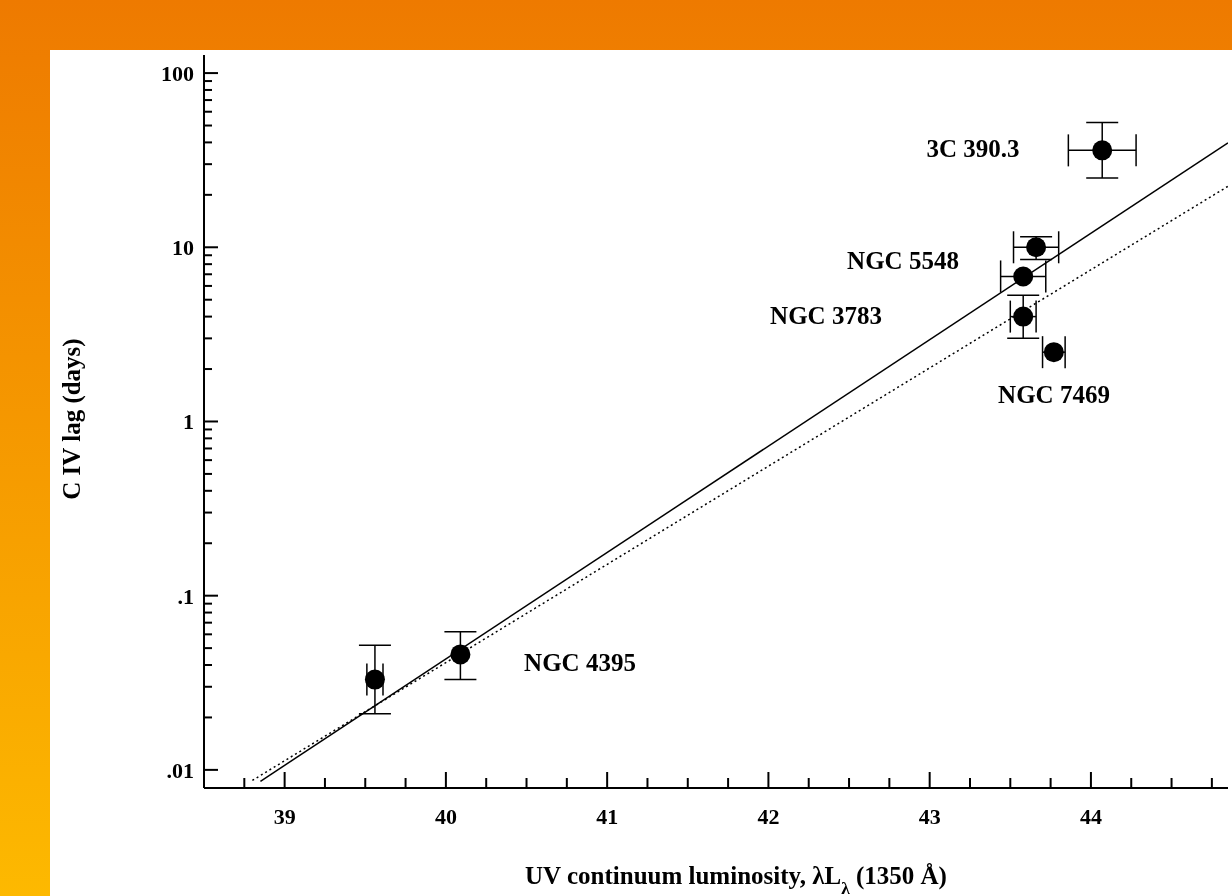  What do you see at coordinates (826, 316) in the screenshot?
I see `annotation: NGC 3783` at bounding box center [826, 316].